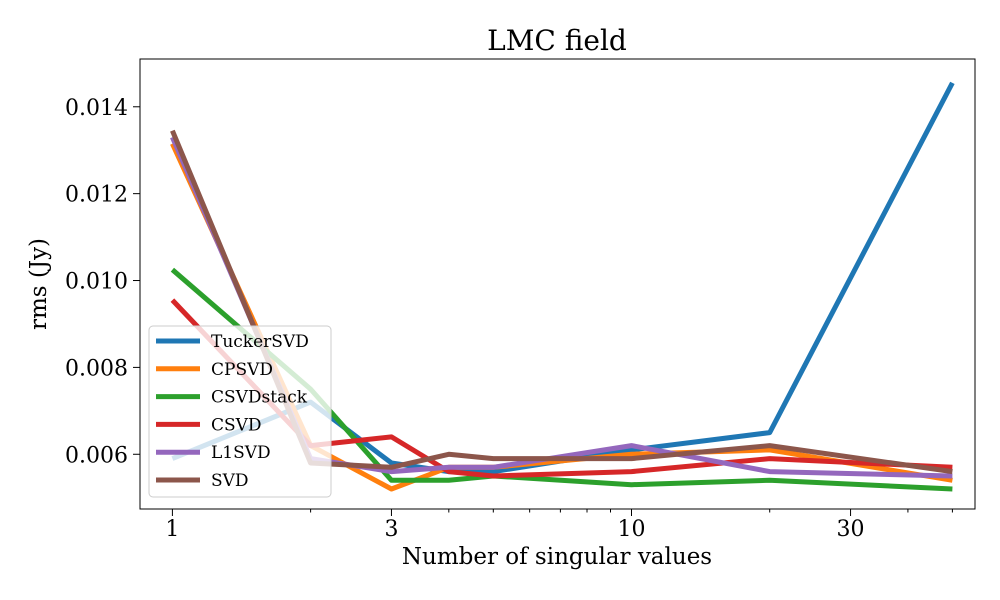  Describe the element at coordinates (39, 284) in the screenshot. I see `y-axis-label: rms (Jy)` at that location.